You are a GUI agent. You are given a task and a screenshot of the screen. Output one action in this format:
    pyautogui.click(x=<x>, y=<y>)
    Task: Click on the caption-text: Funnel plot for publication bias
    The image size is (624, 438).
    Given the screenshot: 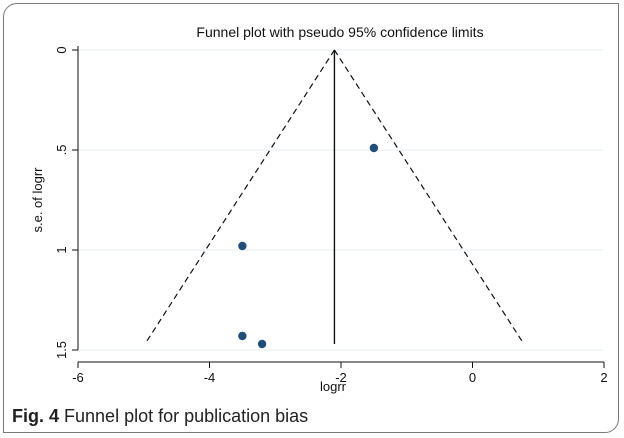 What is the action you would take?
    pyautogui.click(x=186, y=416)
    